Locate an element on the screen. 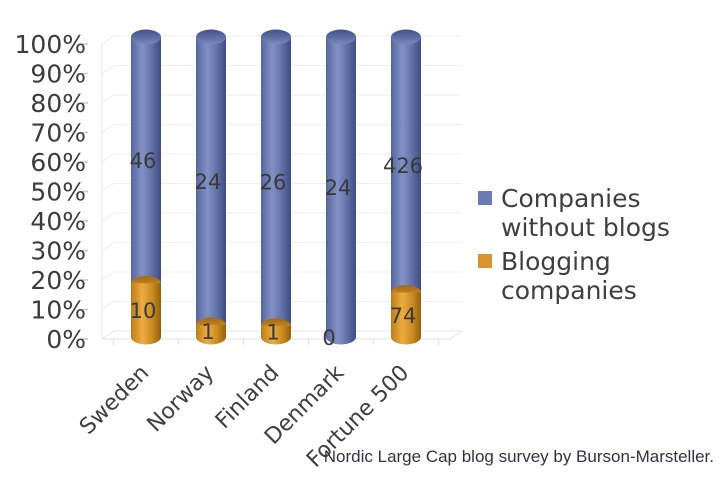 This screenshot has height=478, width=727. legend-item-blogging-companies: Blogging companies is located at coordinates (601, 276).